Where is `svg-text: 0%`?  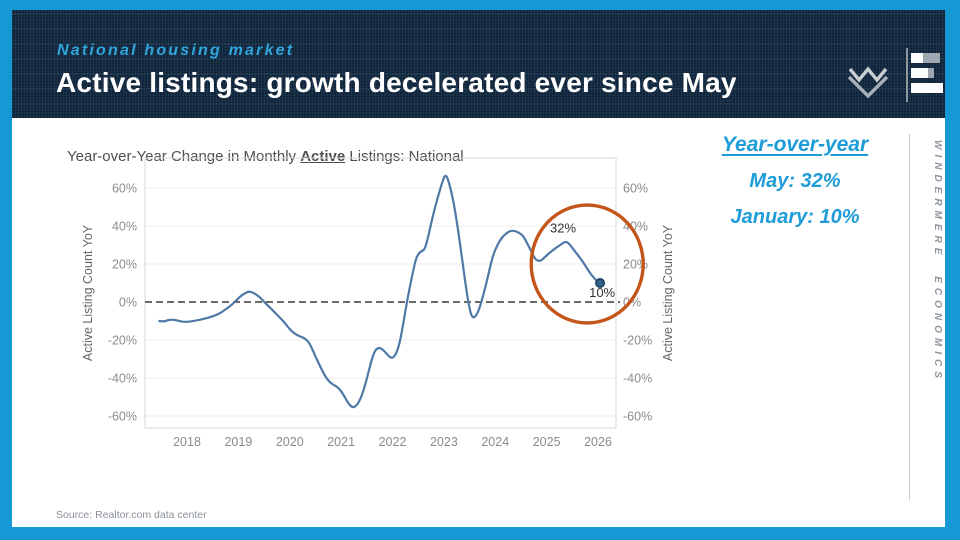 svg-text: 0% is located at coordinates (128, 303).